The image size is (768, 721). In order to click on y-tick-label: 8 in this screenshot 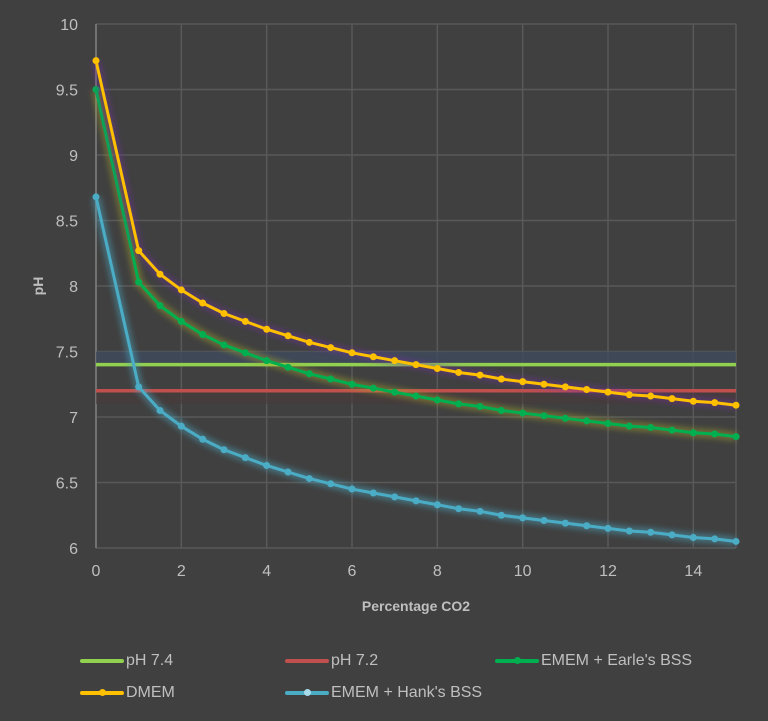, I will do `click(73, 287)`.